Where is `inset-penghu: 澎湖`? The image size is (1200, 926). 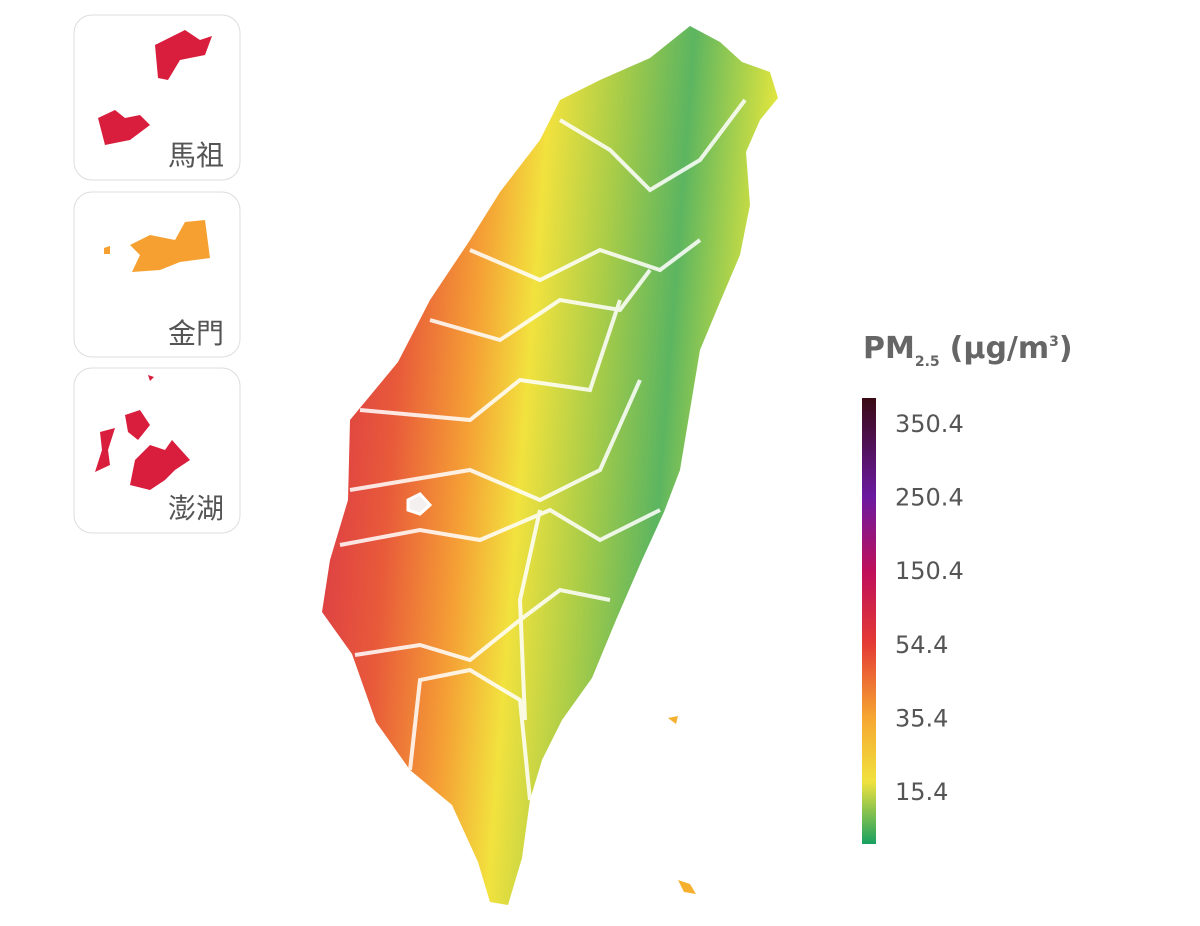
inset-penghu: 澎湖 is located at coordinates (157, 450).